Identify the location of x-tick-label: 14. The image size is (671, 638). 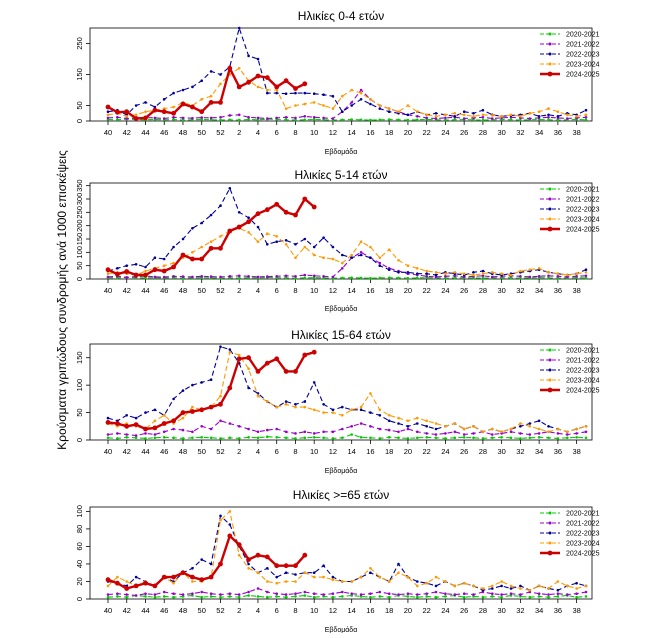
(352, 132).